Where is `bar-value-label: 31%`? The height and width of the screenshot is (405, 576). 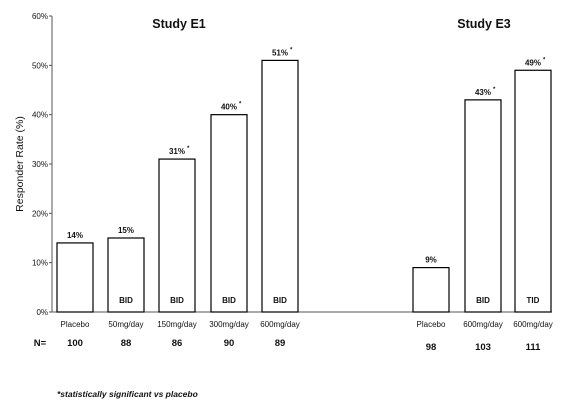
bar-value-label: 31% is located at coordinates (177, 151).